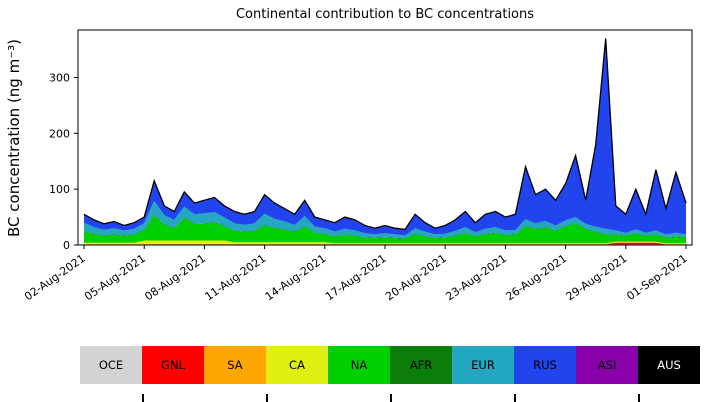 The image size is (707, 402). I want to click on x-tick-label: 01-Sep-2021, so click(656, 277).